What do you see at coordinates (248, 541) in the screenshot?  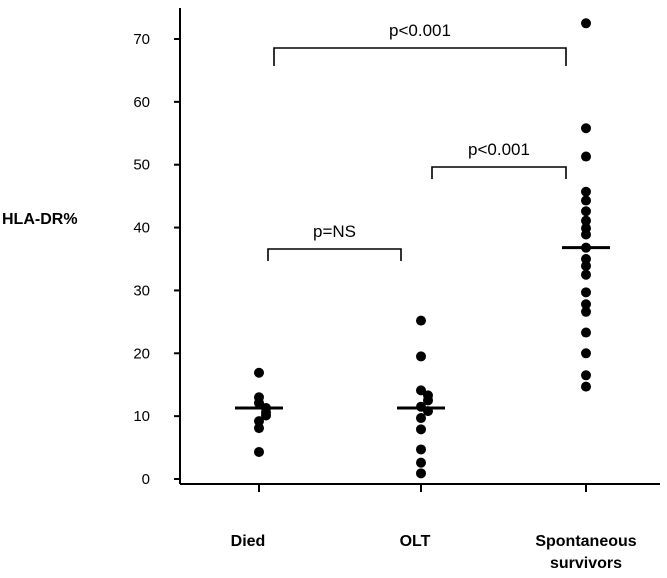 I see `category-label: Died` at bounding box center [248, 541].